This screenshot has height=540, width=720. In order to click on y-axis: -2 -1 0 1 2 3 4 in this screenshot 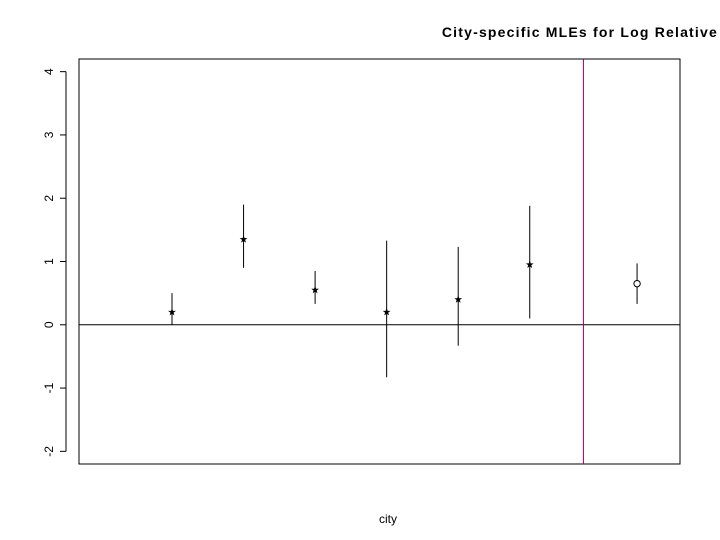, I will do `click(54, 262)`.